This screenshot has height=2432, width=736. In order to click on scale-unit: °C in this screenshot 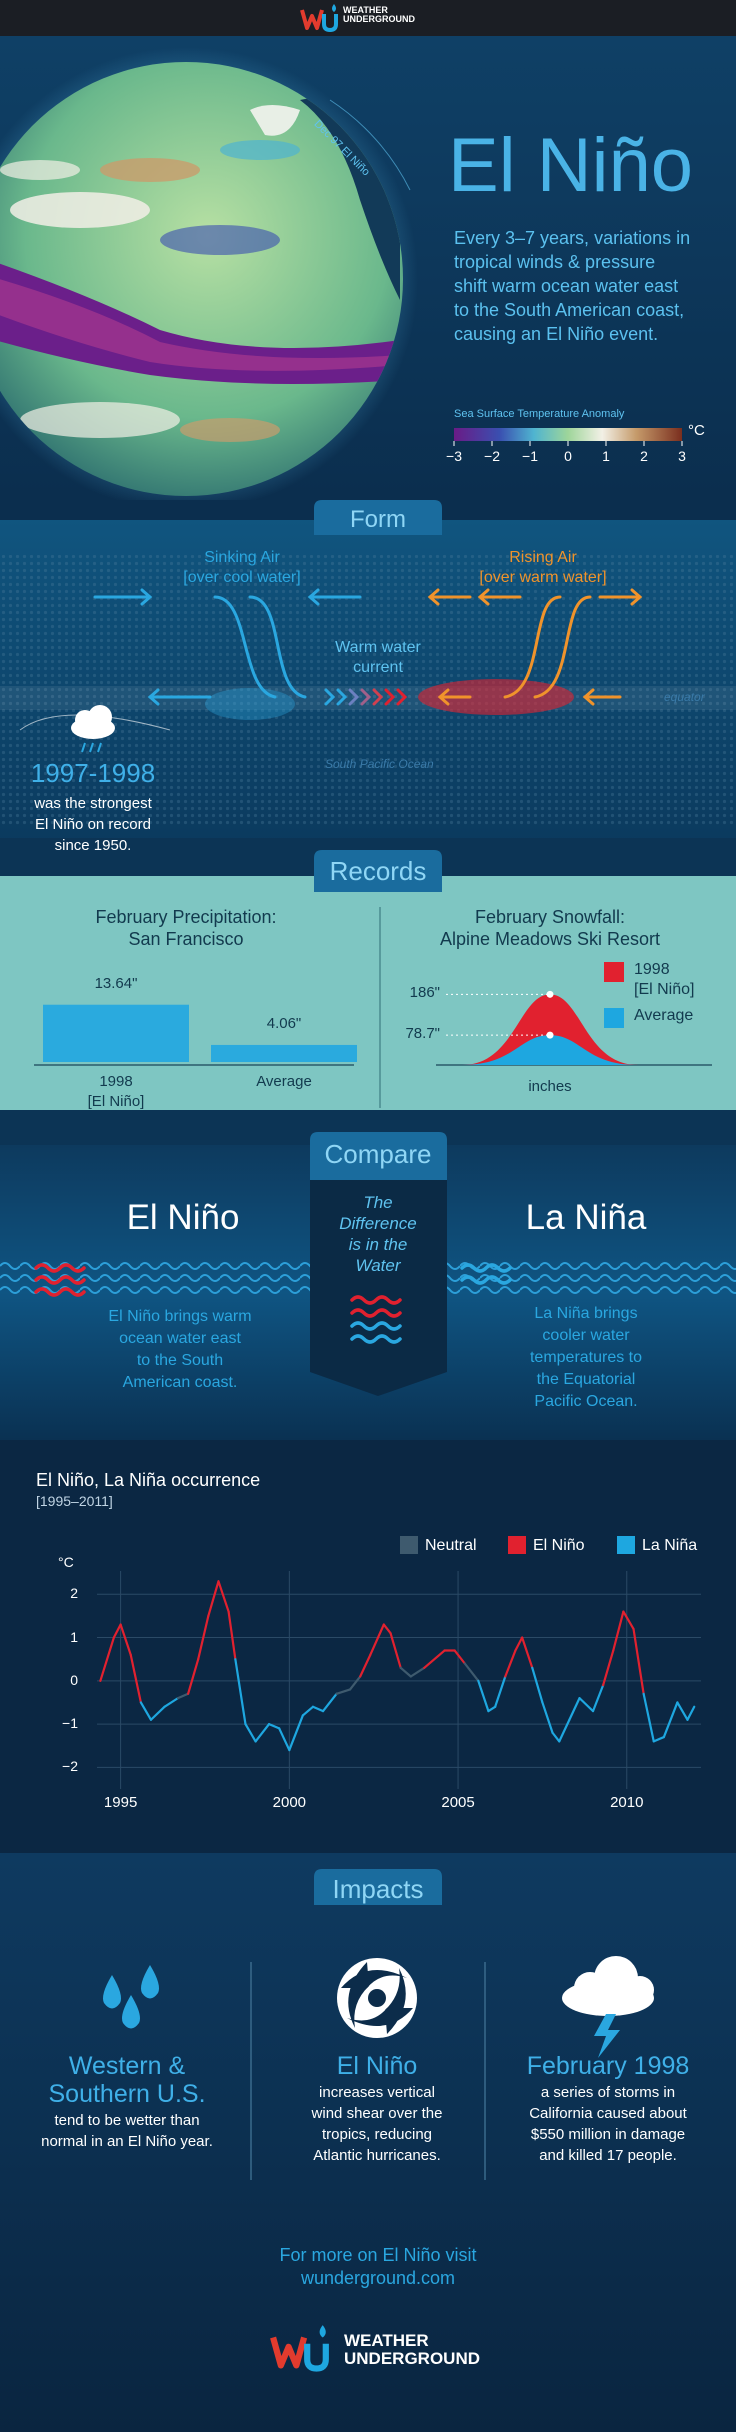, I will do `click(696, 430)`.